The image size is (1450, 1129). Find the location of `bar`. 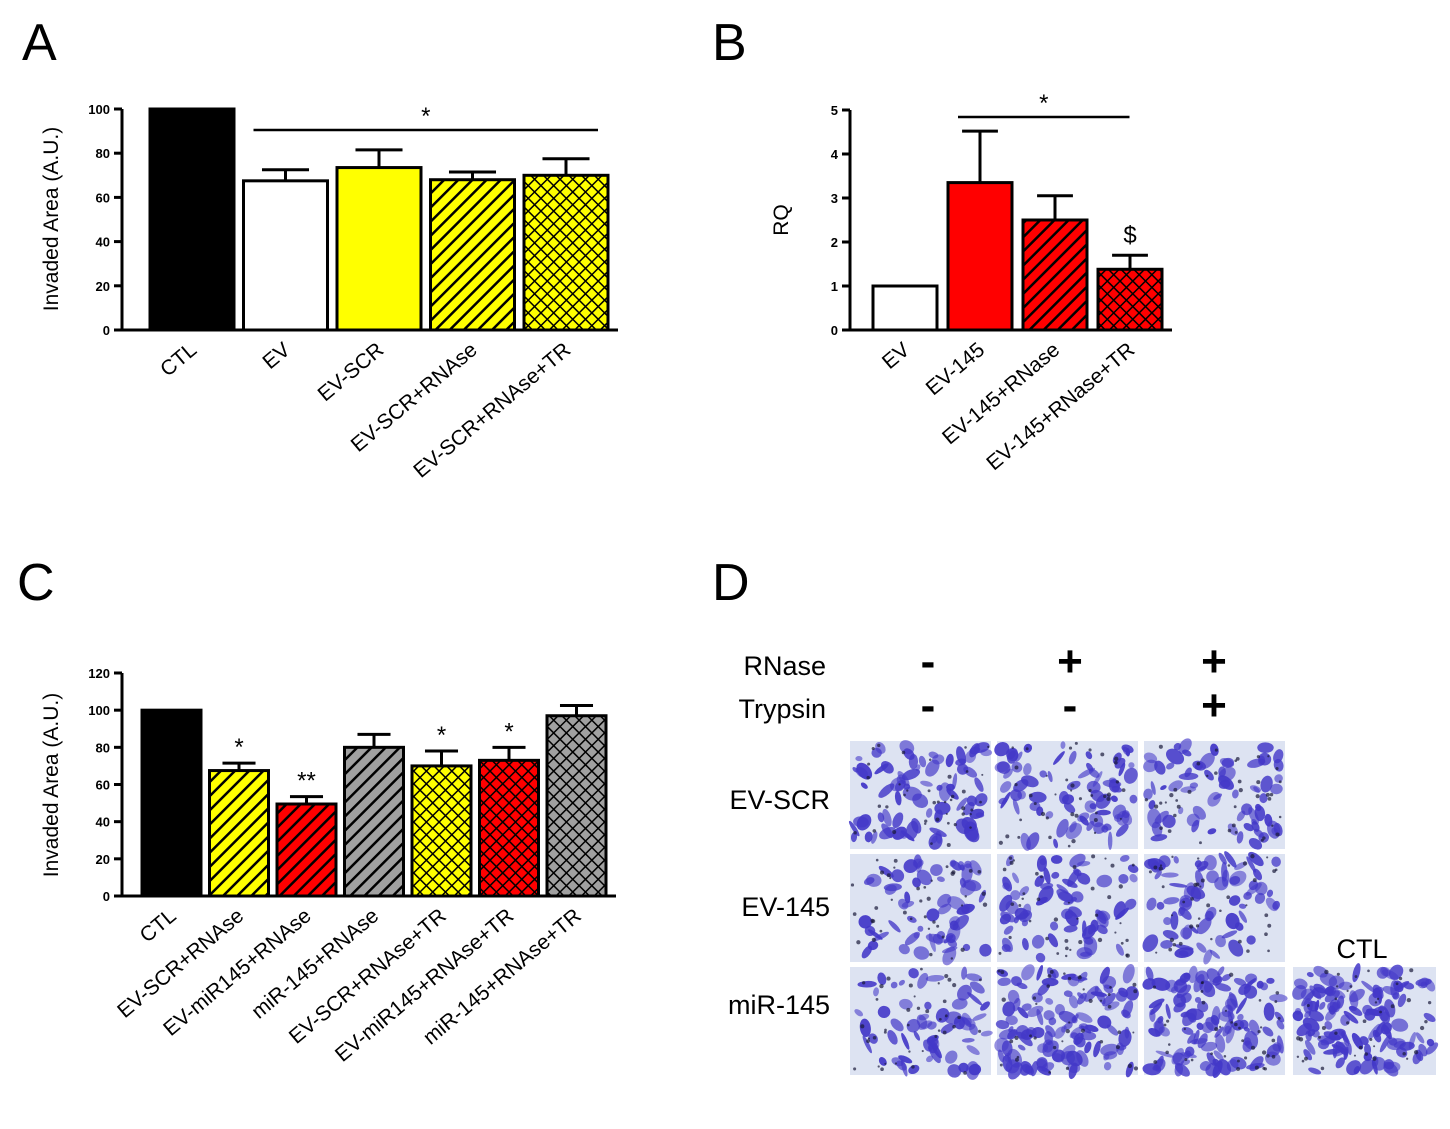

bar is located at coordinates (171, 803).